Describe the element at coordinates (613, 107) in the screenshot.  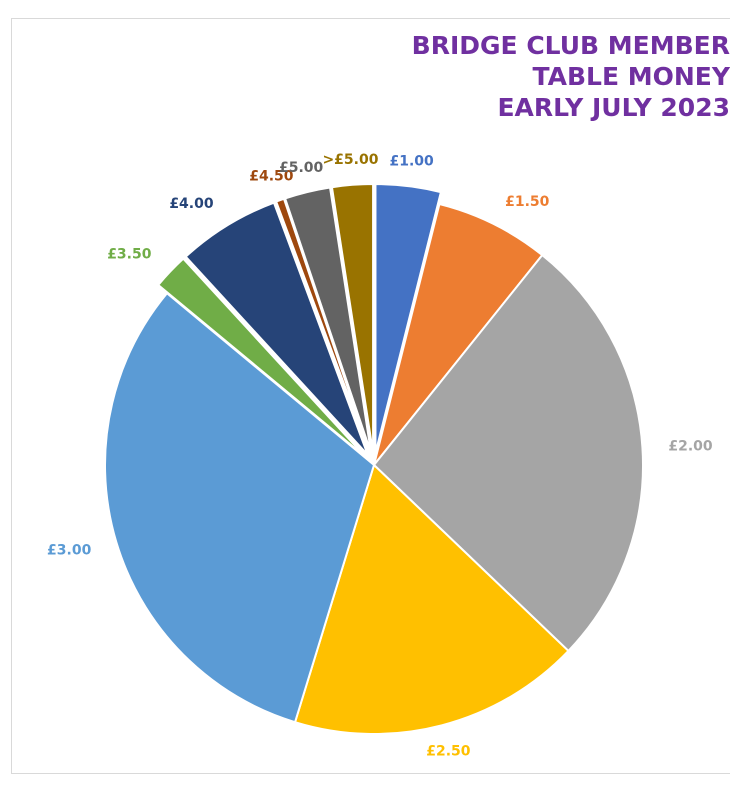
I see `chart-title-line-3: EARLY JULY 2023` at that location.